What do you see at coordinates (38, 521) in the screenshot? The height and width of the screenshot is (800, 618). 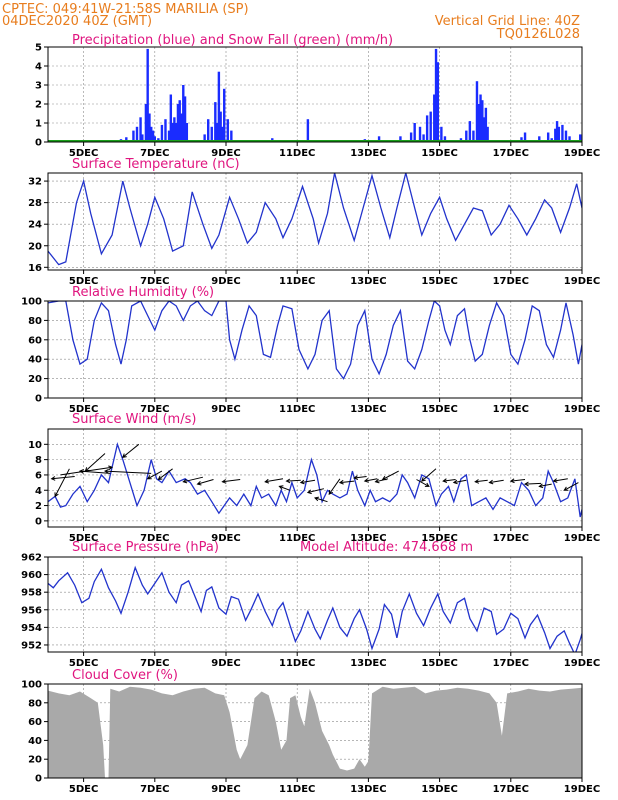 I see `wind-ytick-label: 0` at bounding box center [38, 521].